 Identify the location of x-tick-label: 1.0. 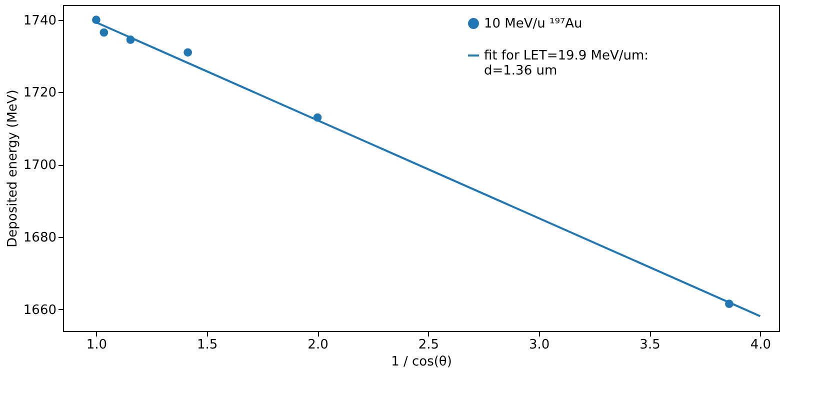
(97, 345).